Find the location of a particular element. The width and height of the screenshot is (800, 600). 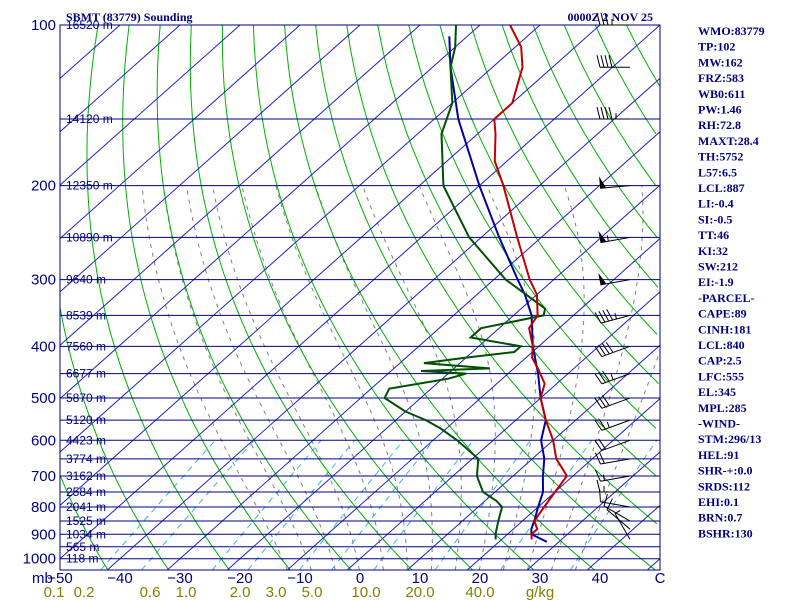

index-value: LI:-0.4 is located at coordinates (716, 204).